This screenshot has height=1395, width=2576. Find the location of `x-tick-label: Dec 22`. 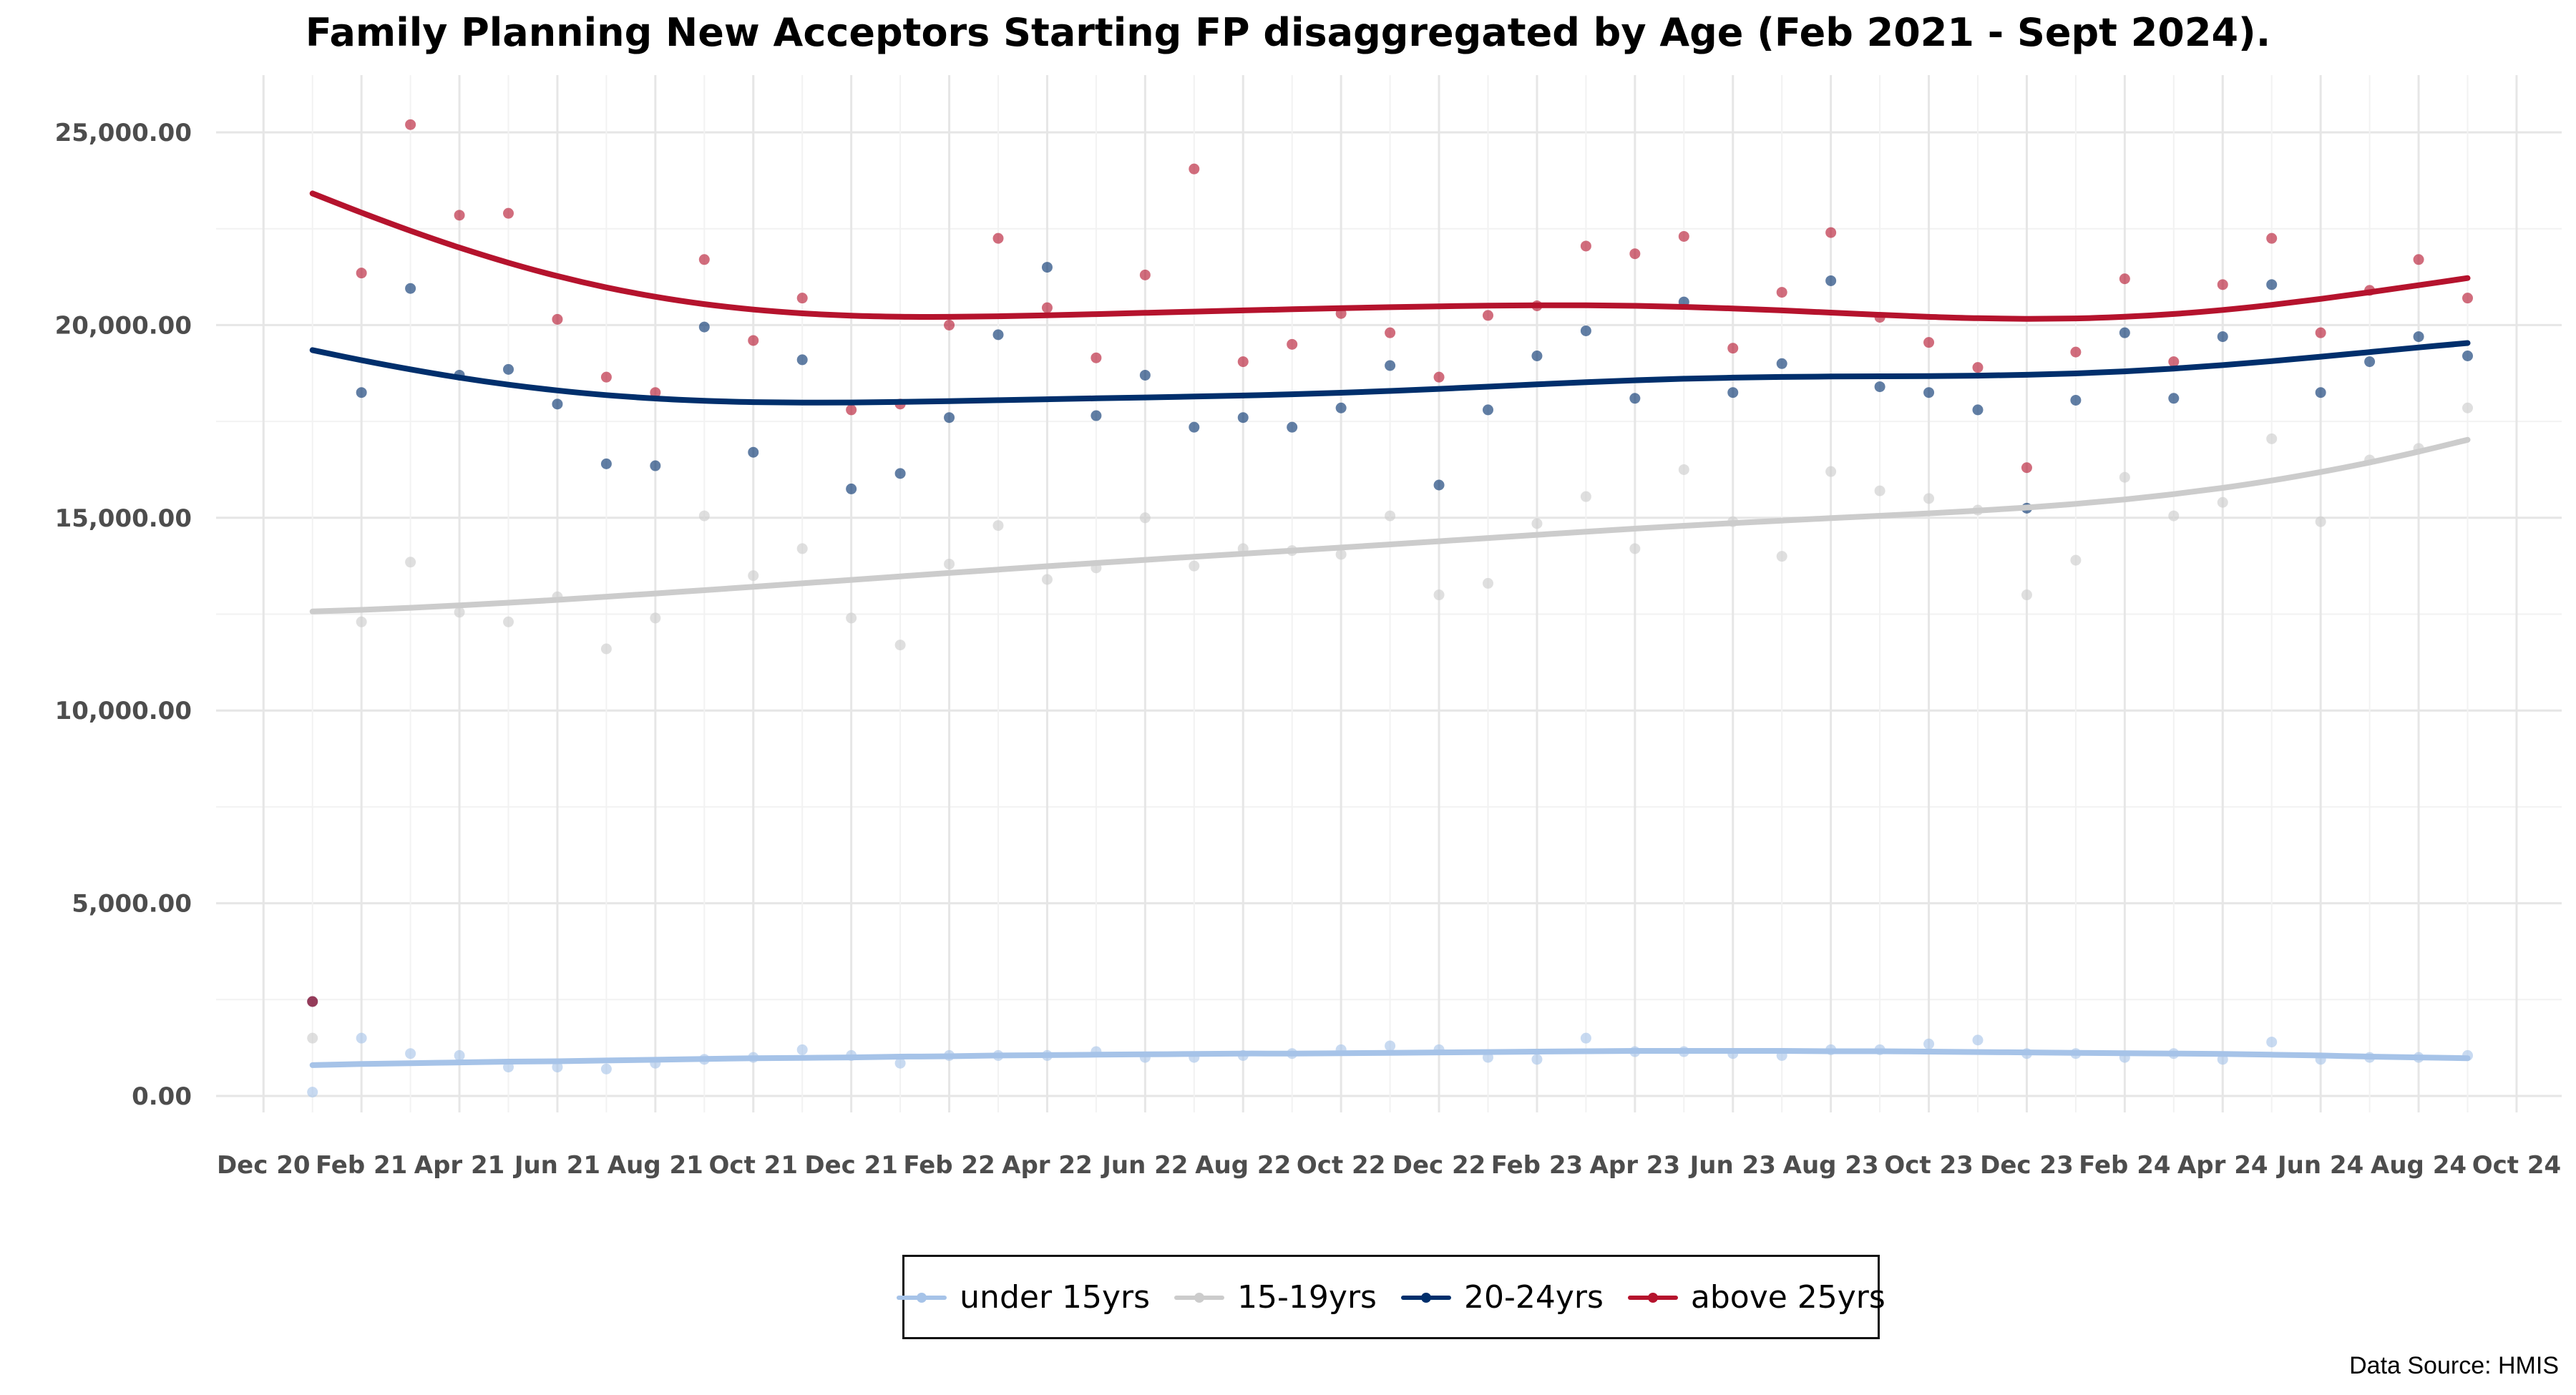

x-tick-label: Dec 22 is located at coordinates (1439, 1165).